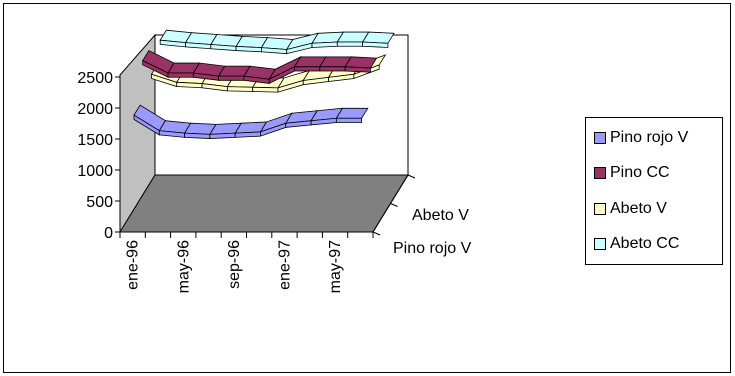 Image resolution: width=735 pixels, height=376 pixels. I want to click on floor, so click(264, 203).